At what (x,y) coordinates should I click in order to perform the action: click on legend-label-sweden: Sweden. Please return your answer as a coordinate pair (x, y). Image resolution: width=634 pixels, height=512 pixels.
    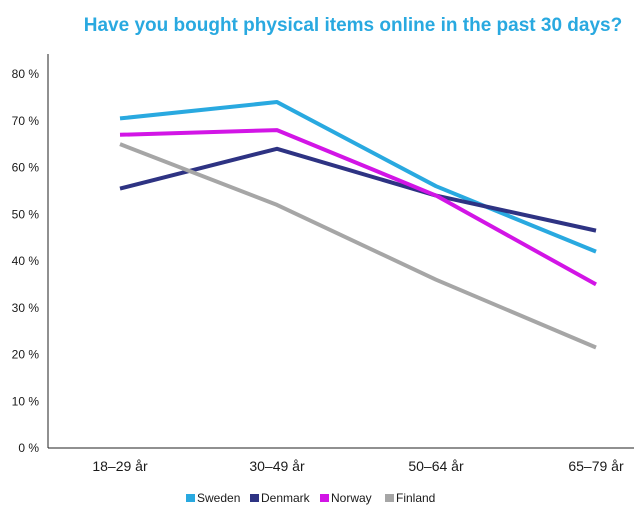
    Looking at the image, I should click on (218, 498).